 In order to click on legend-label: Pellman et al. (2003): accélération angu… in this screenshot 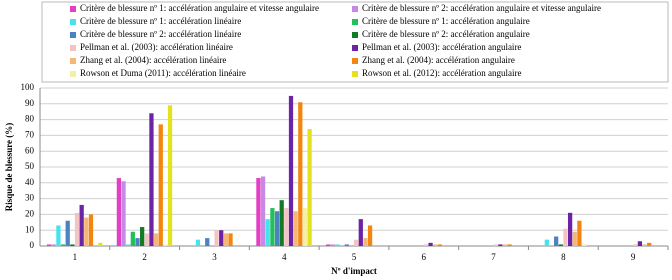, I will do `click(441, 47)`.